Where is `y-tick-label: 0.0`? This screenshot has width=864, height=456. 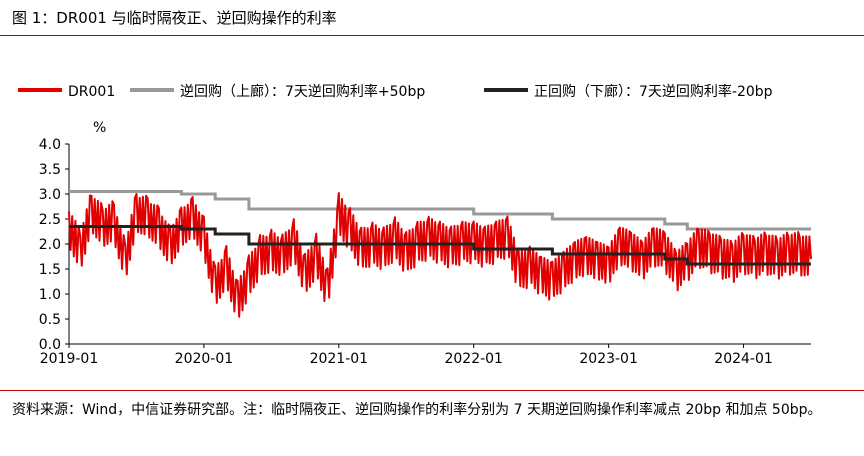 y-tick-label: 0.0 is located at coordinates (50, 345).